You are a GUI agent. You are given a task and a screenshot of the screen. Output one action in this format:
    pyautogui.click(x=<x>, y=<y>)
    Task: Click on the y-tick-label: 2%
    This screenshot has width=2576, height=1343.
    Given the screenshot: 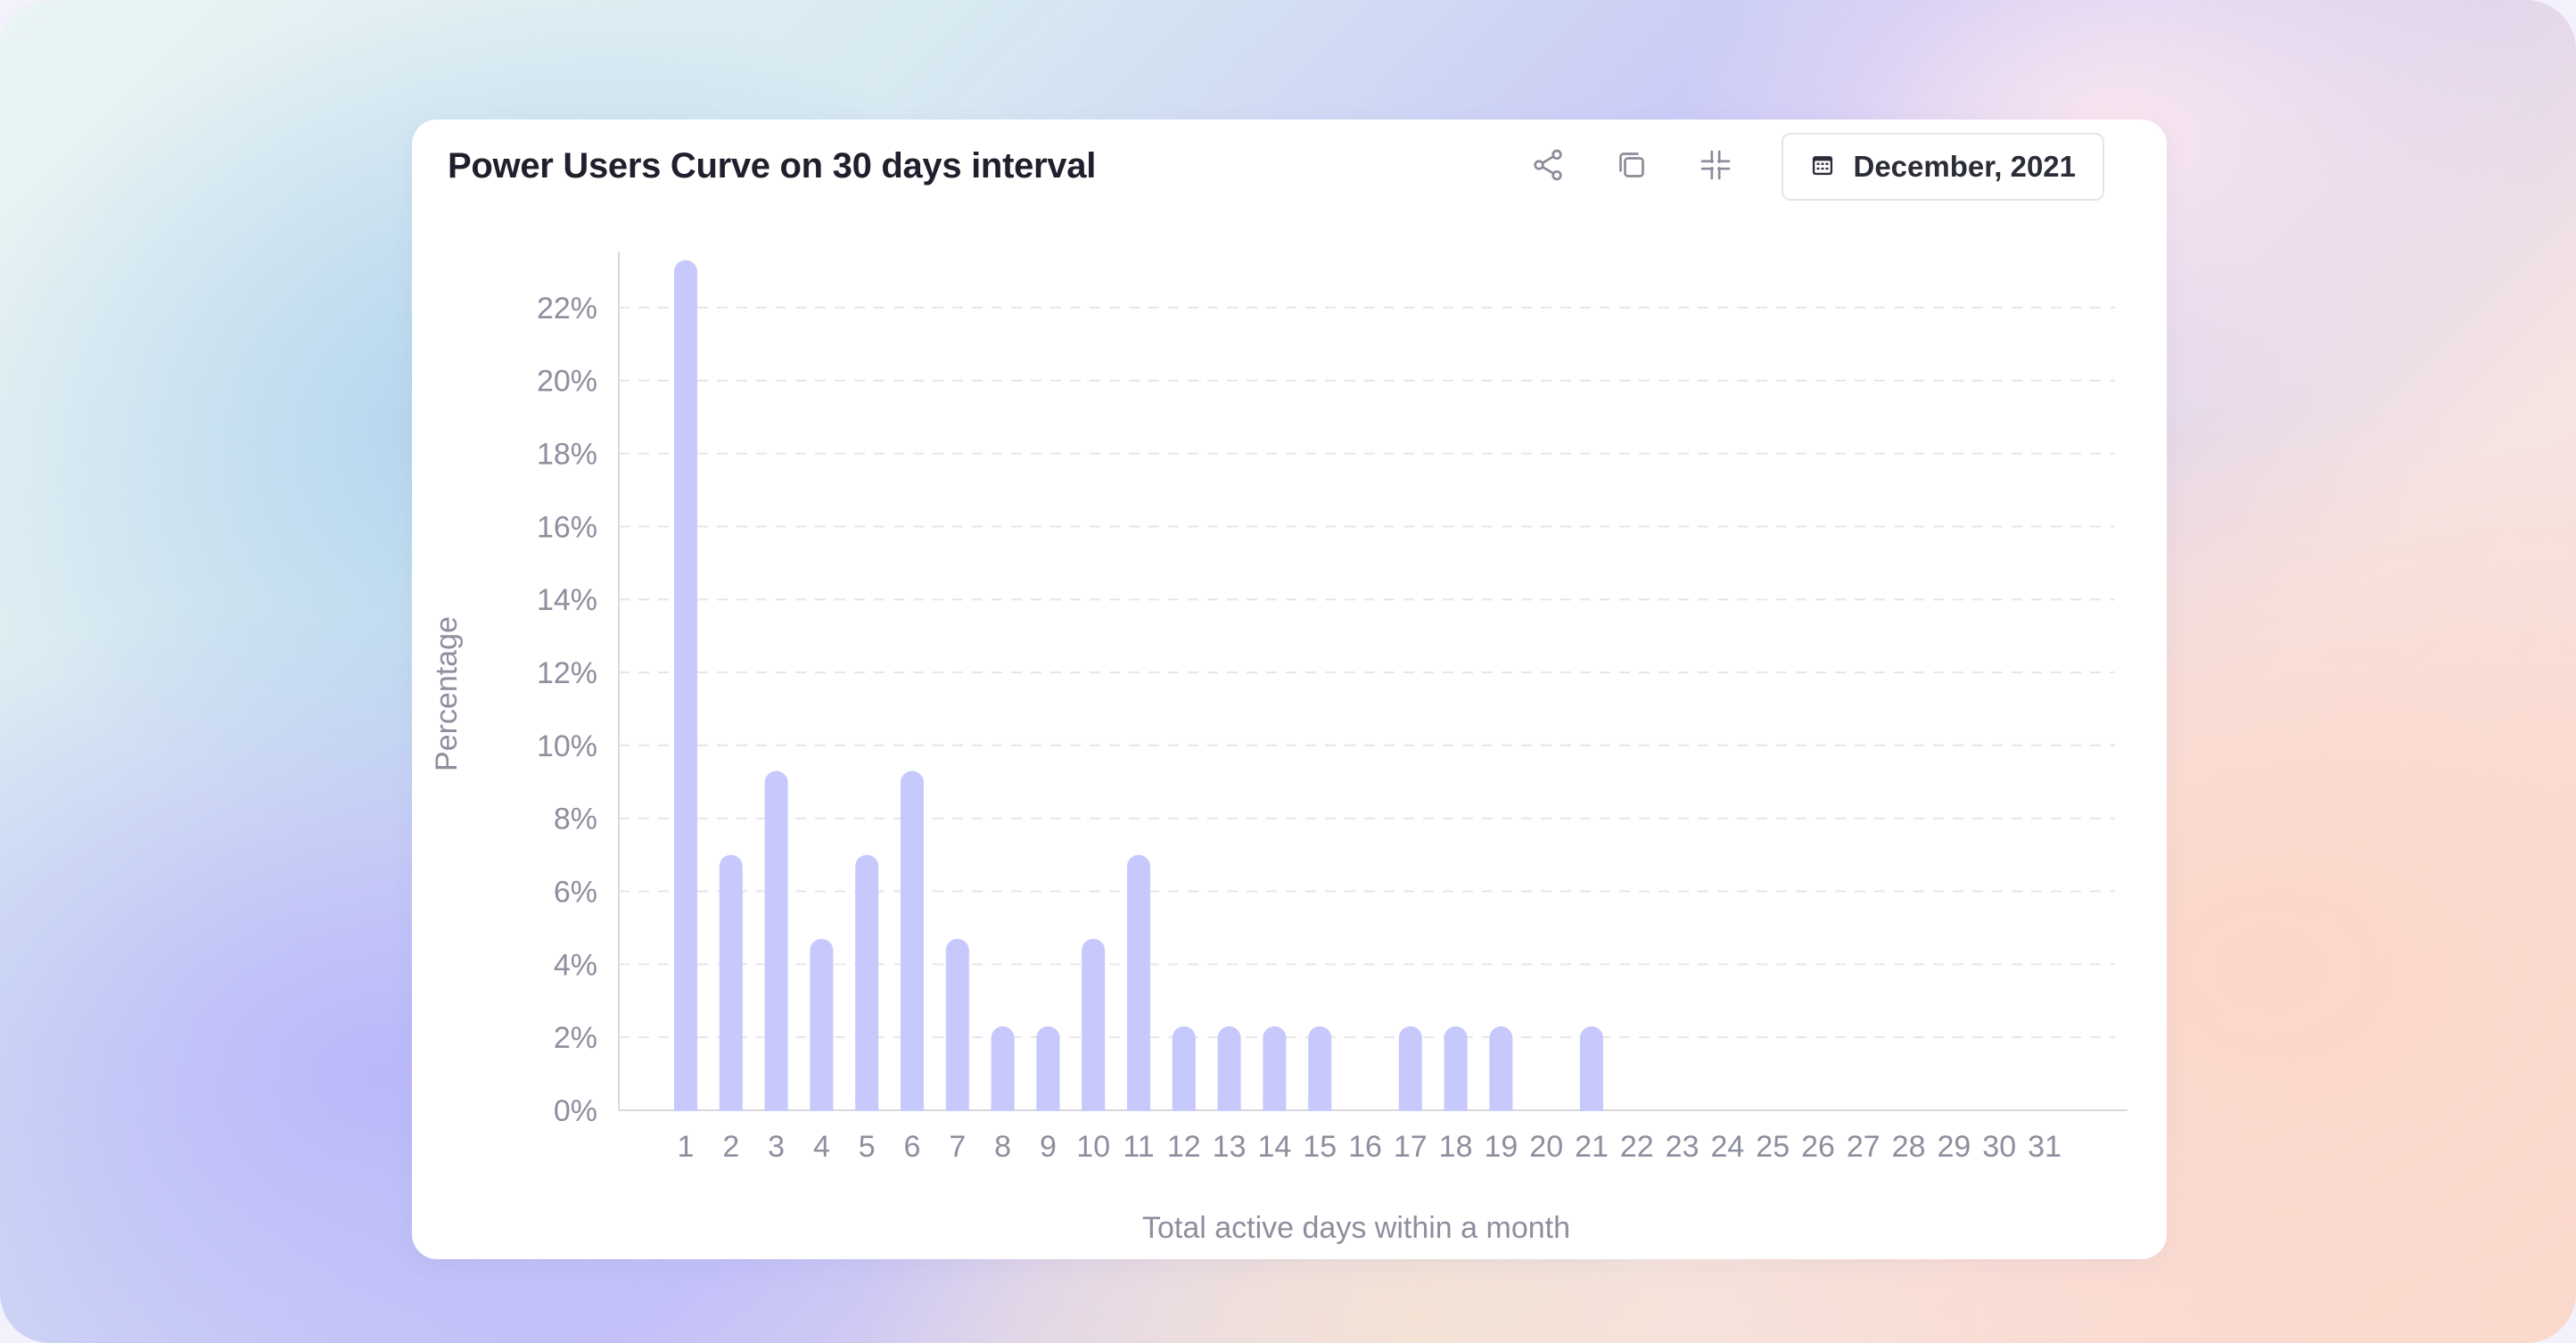 What is the action you would take?
    pyautogui.click(x=575, y=1038)
    